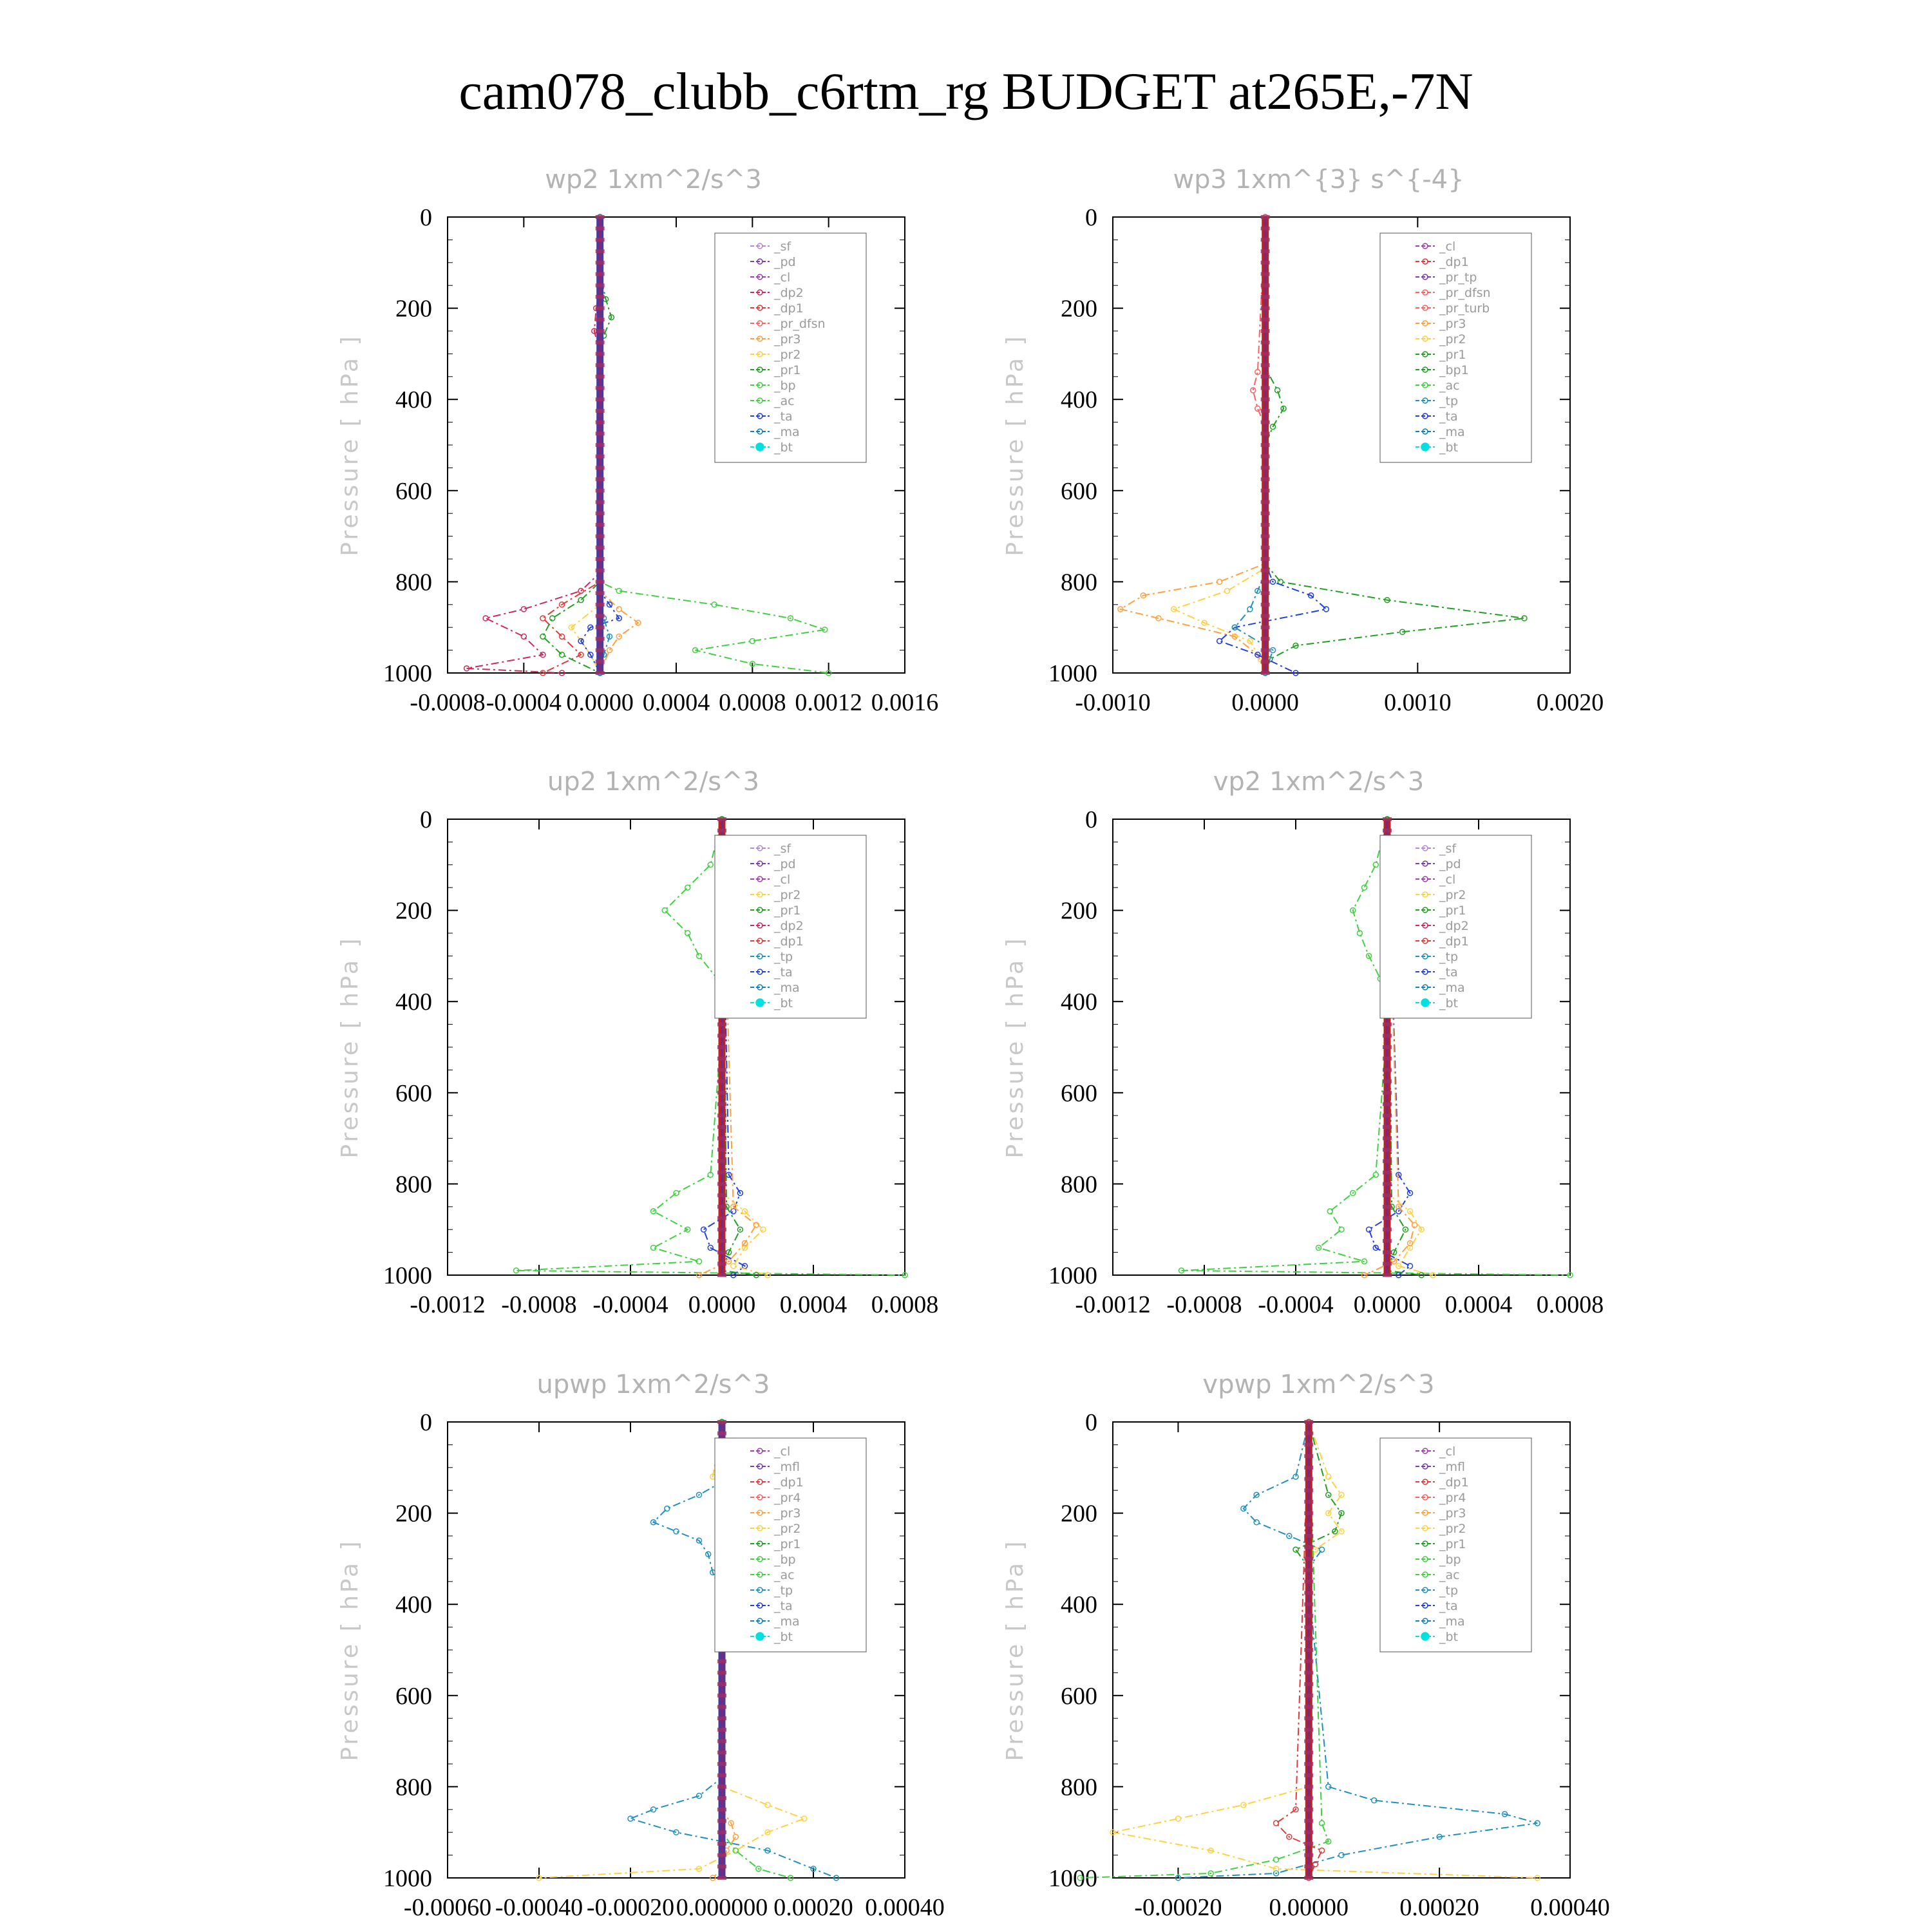 Image resolution: width=1932 pixels, height=1932 pixels. What do you see at coordinates (1295, 1304) in the screenshot?
I see `x-tick-label: -0.0004` at bounding box center [1295, 1304].